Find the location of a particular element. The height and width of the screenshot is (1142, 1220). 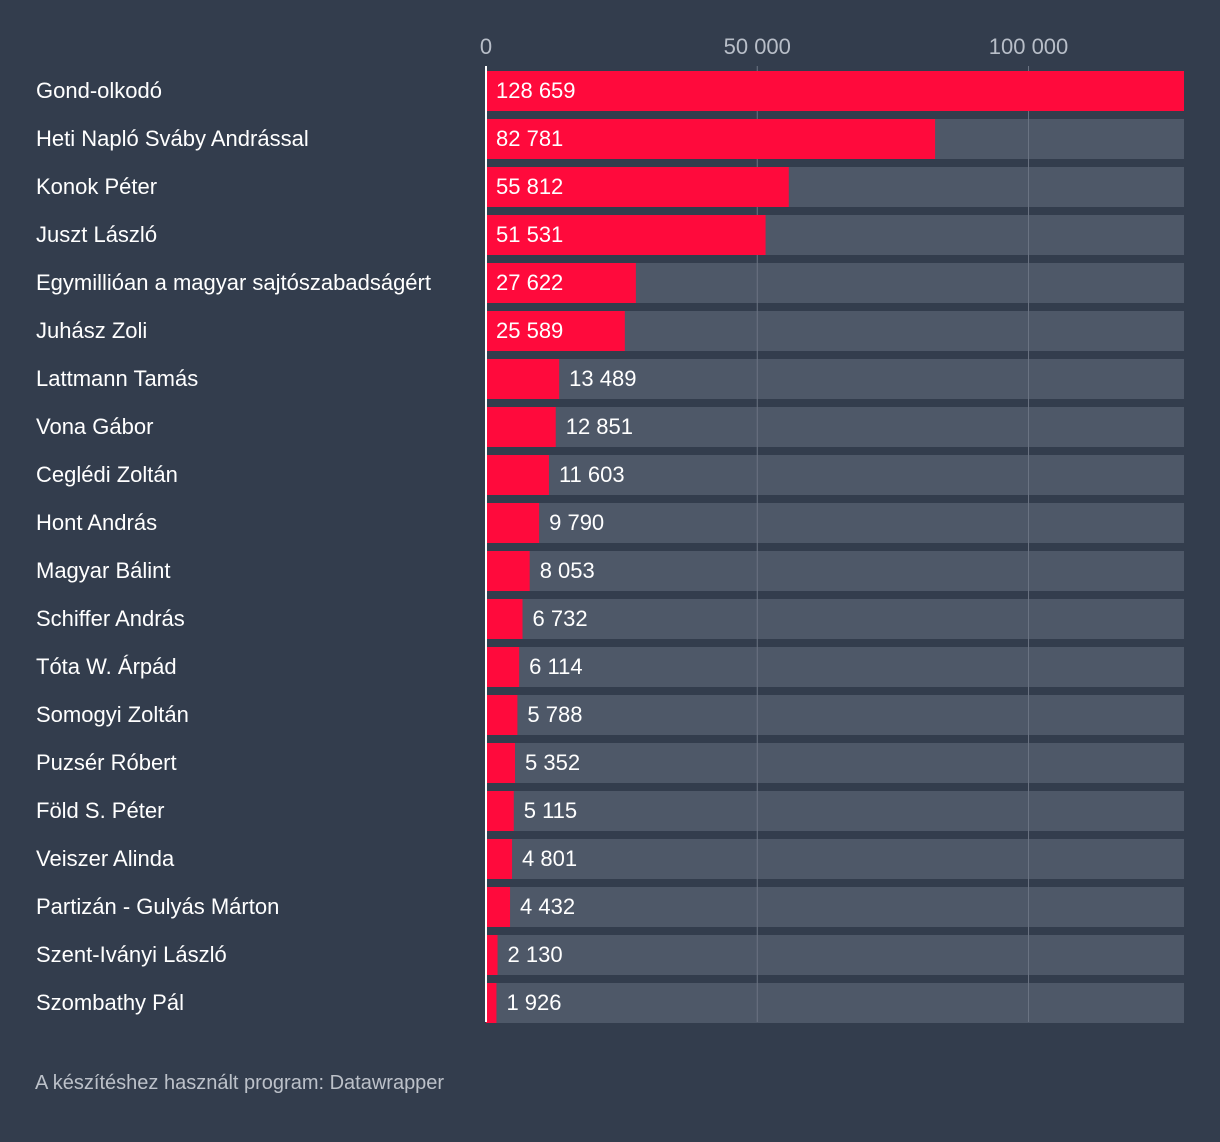

category-label: Heti Napló Sváby Andrással is located at coordinates (172, 138).